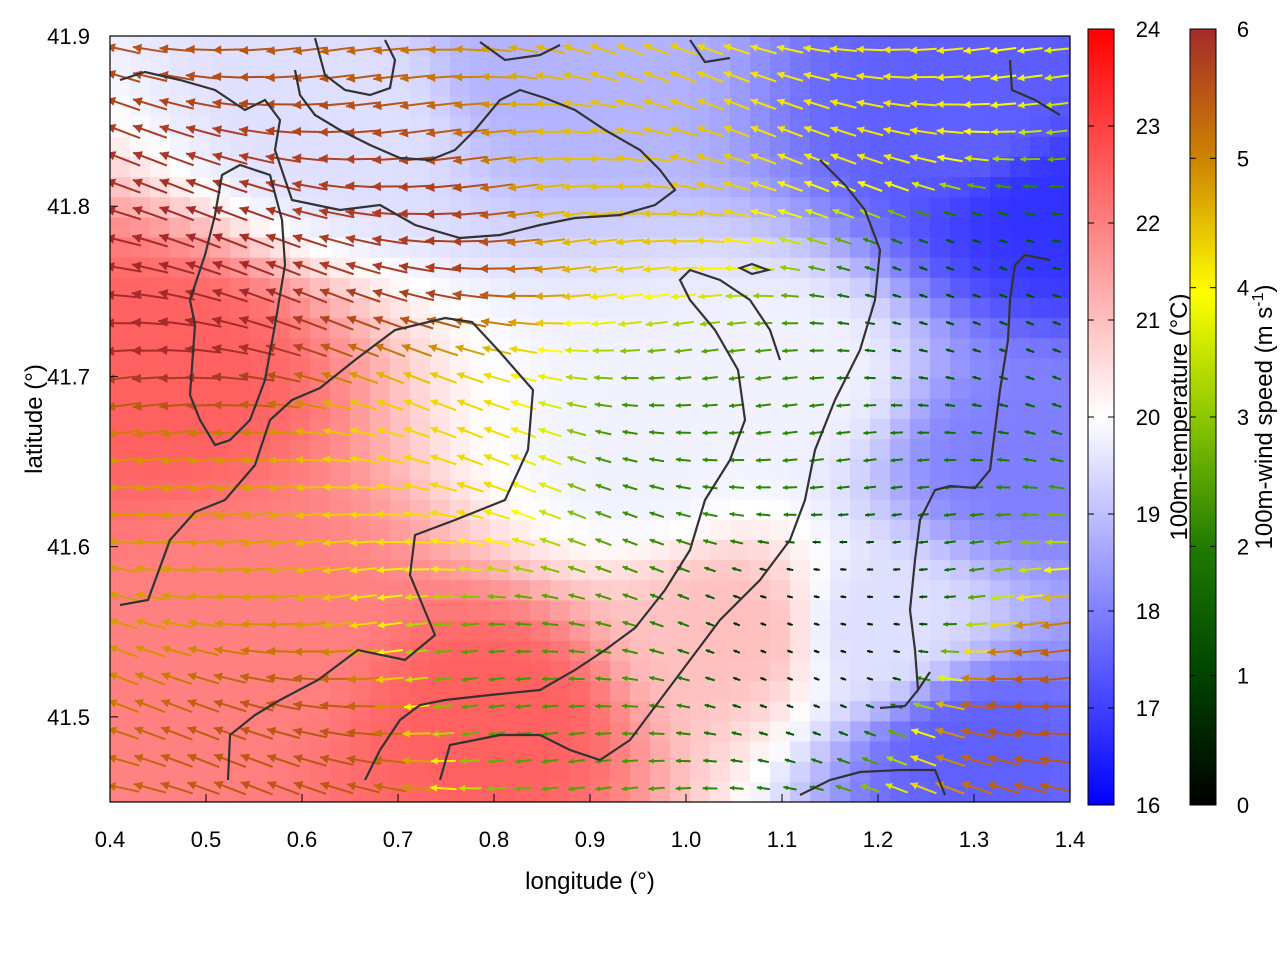 The height and width of the screenshot is (960, 1280). I want to click on terrain-contour-line, so click(965, 481).